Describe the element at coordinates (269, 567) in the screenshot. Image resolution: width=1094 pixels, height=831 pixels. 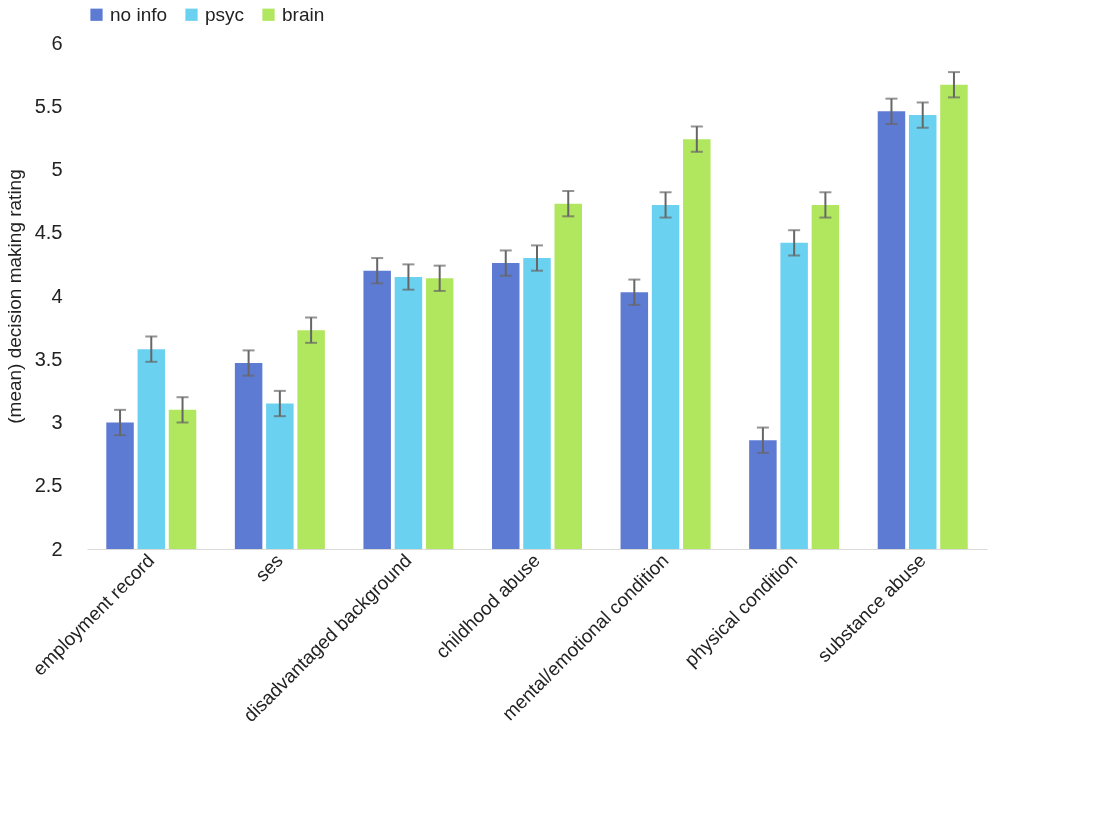
I see `x-tick-label: ses` at that location.